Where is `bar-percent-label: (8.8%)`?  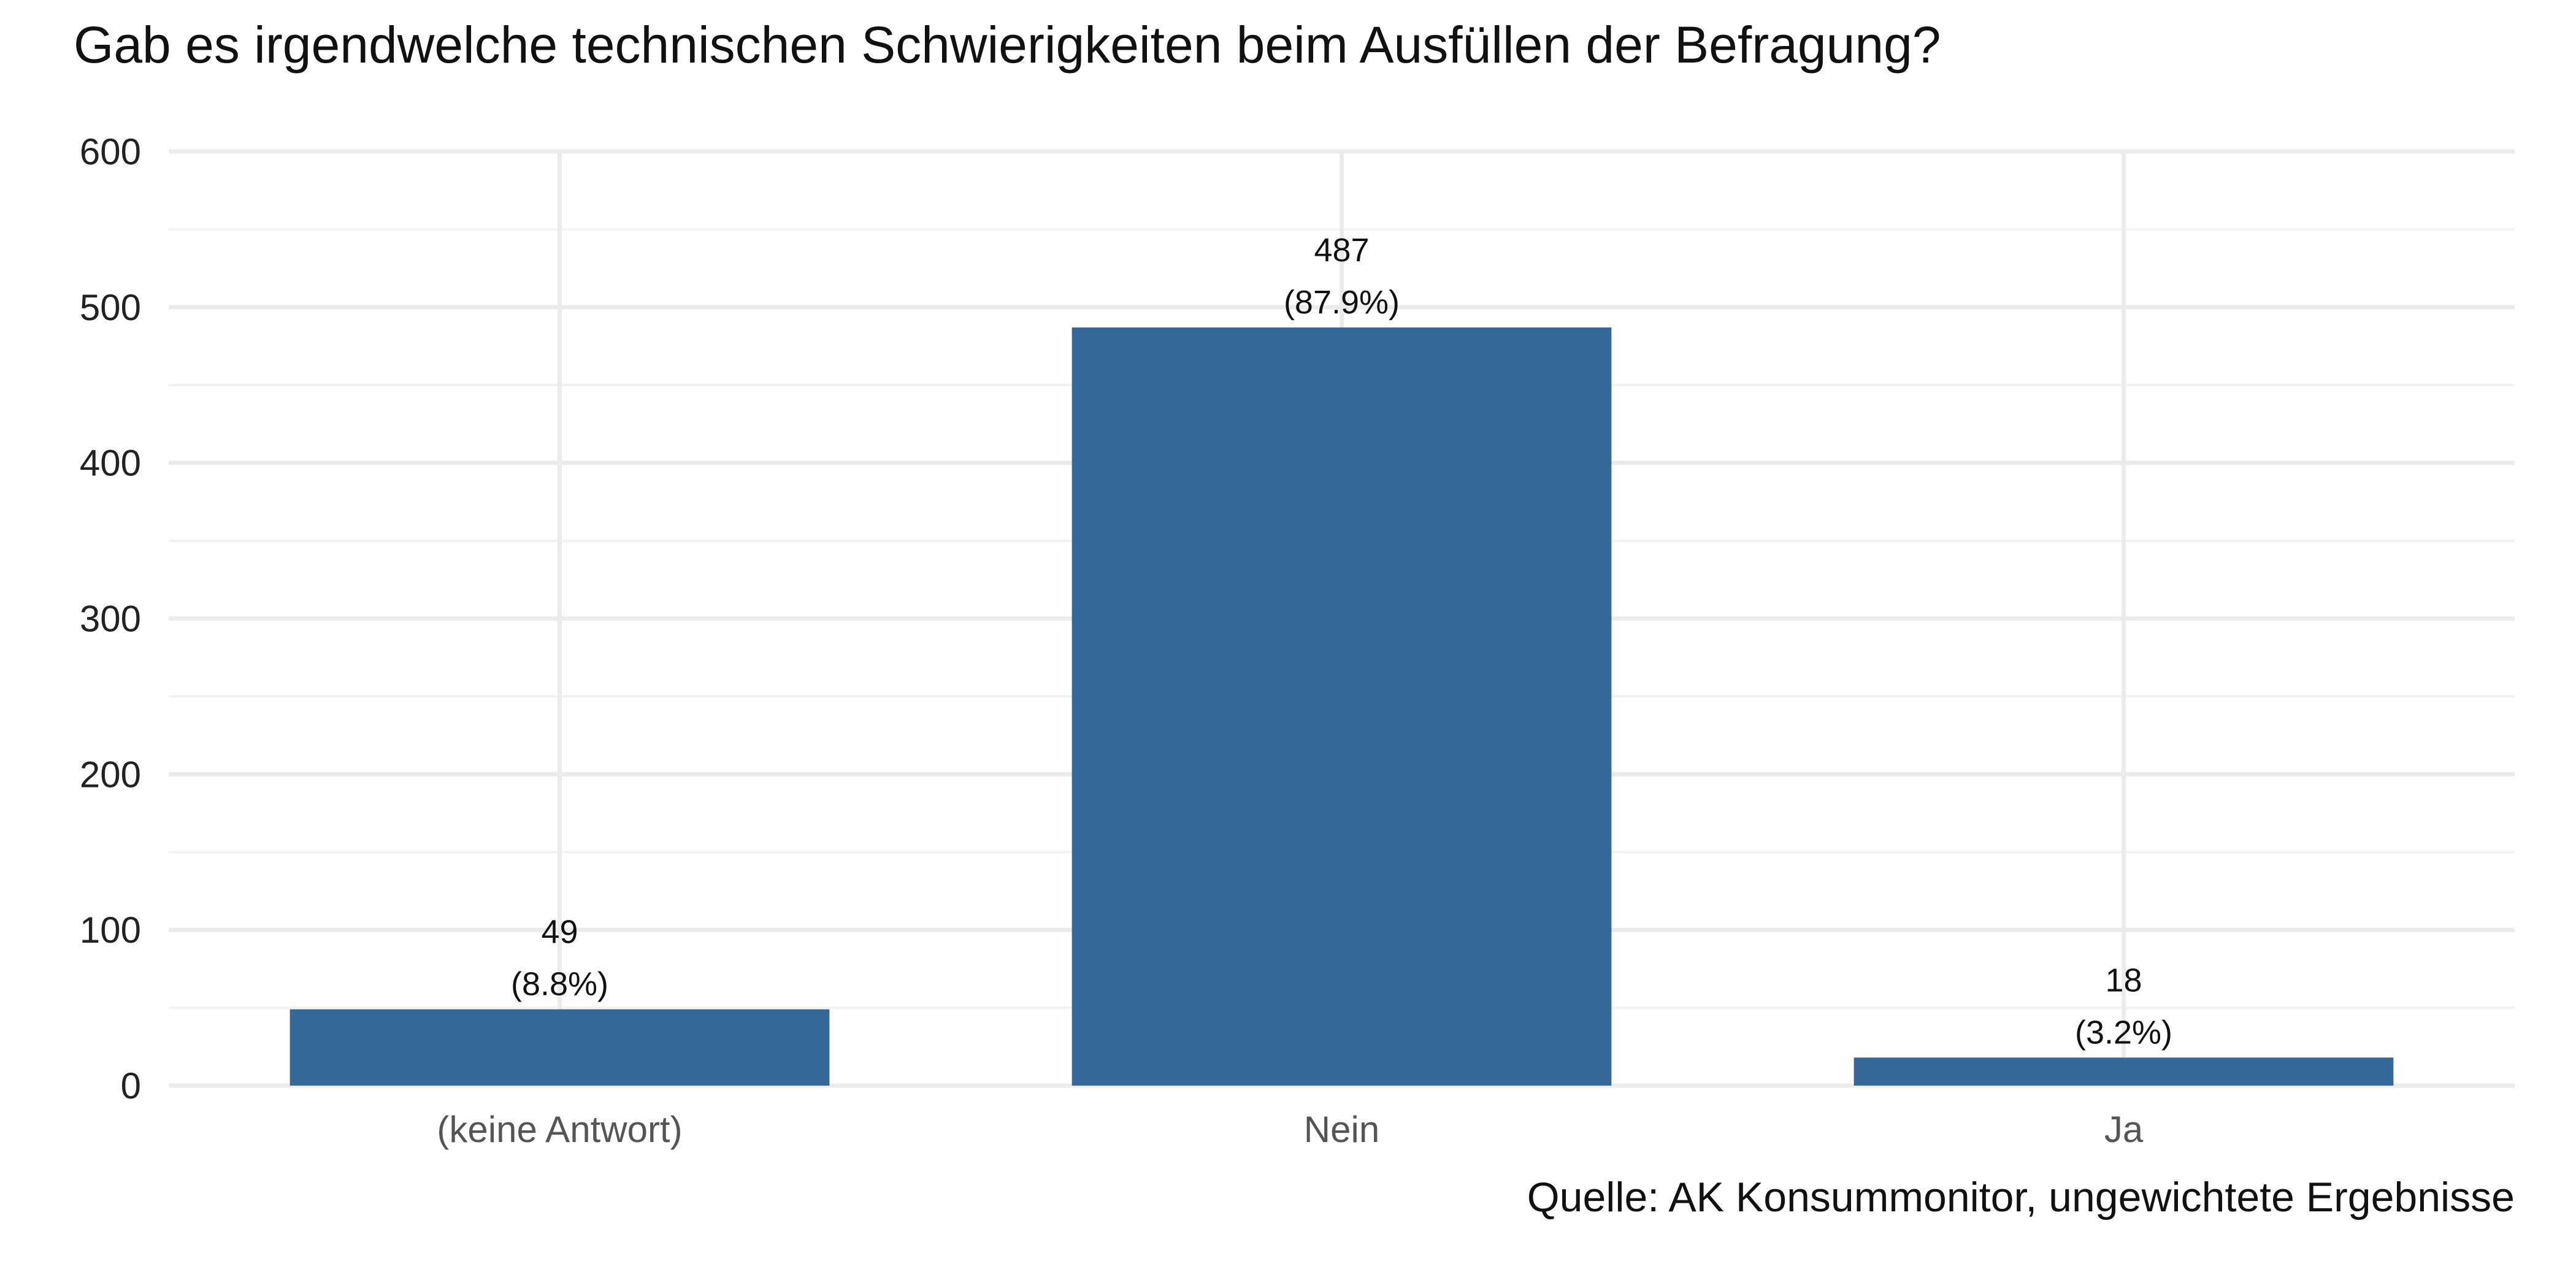 bar-percent-label: (8.8%) is located at coordinates (559, 984).